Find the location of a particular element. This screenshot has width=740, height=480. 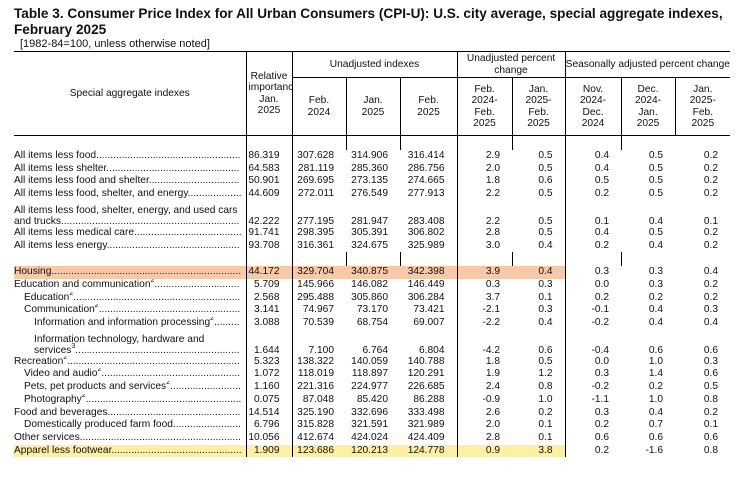

cell-sa-jan: 0.6 is located at coordinates (656, 350).